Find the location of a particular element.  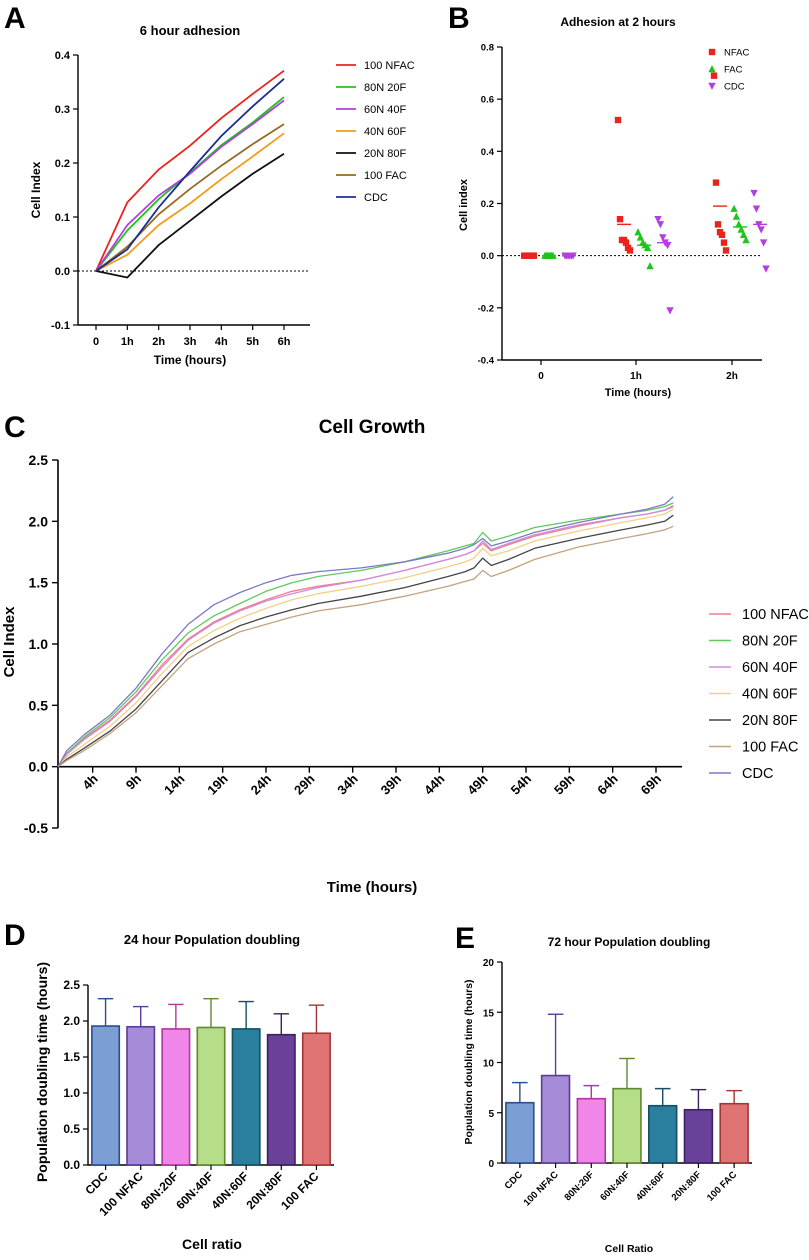

x-tick-label: 54h is located at coordinates (521, 784).